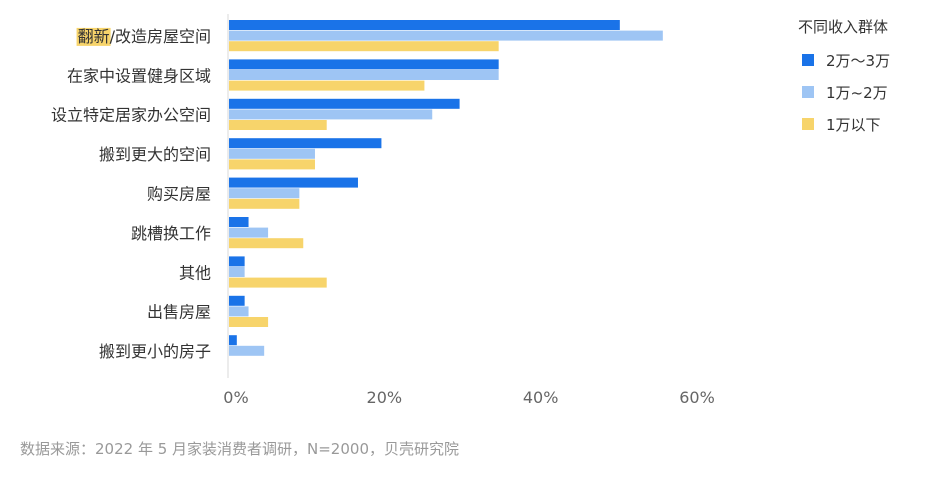 The width and height of the screenshot is (947, 480). Describe the element at coordinates (171, 233) in the screenshot. I see `category-label-6: 跳槽换工作` at that location.